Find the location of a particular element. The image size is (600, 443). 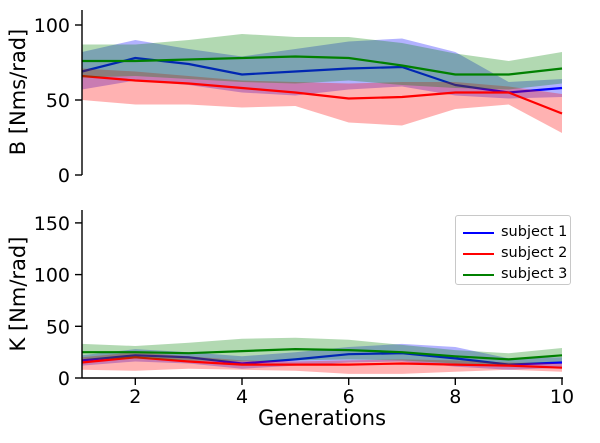

k-plot-y-axis-label: K [Nm/rad] is located at coordinates (18, 294).